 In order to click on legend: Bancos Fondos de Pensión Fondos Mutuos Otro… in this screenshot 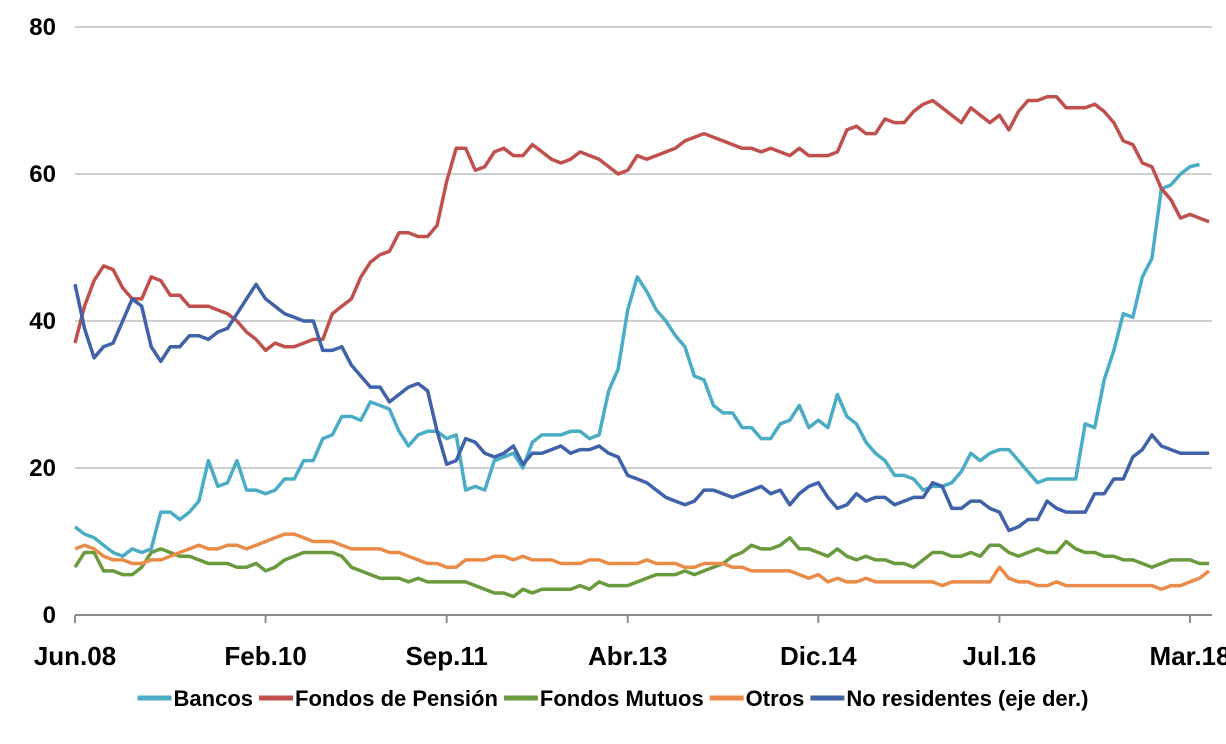, I will do `click(612, 698)`.